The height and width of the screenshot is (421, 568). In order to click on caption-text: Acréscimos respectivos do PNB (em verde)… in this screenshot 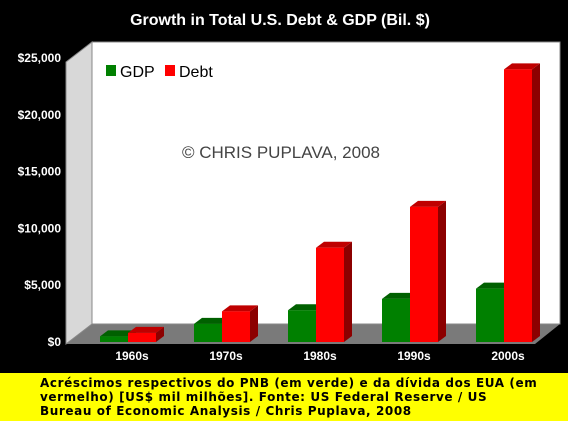, I will do `click(289, 397)`.